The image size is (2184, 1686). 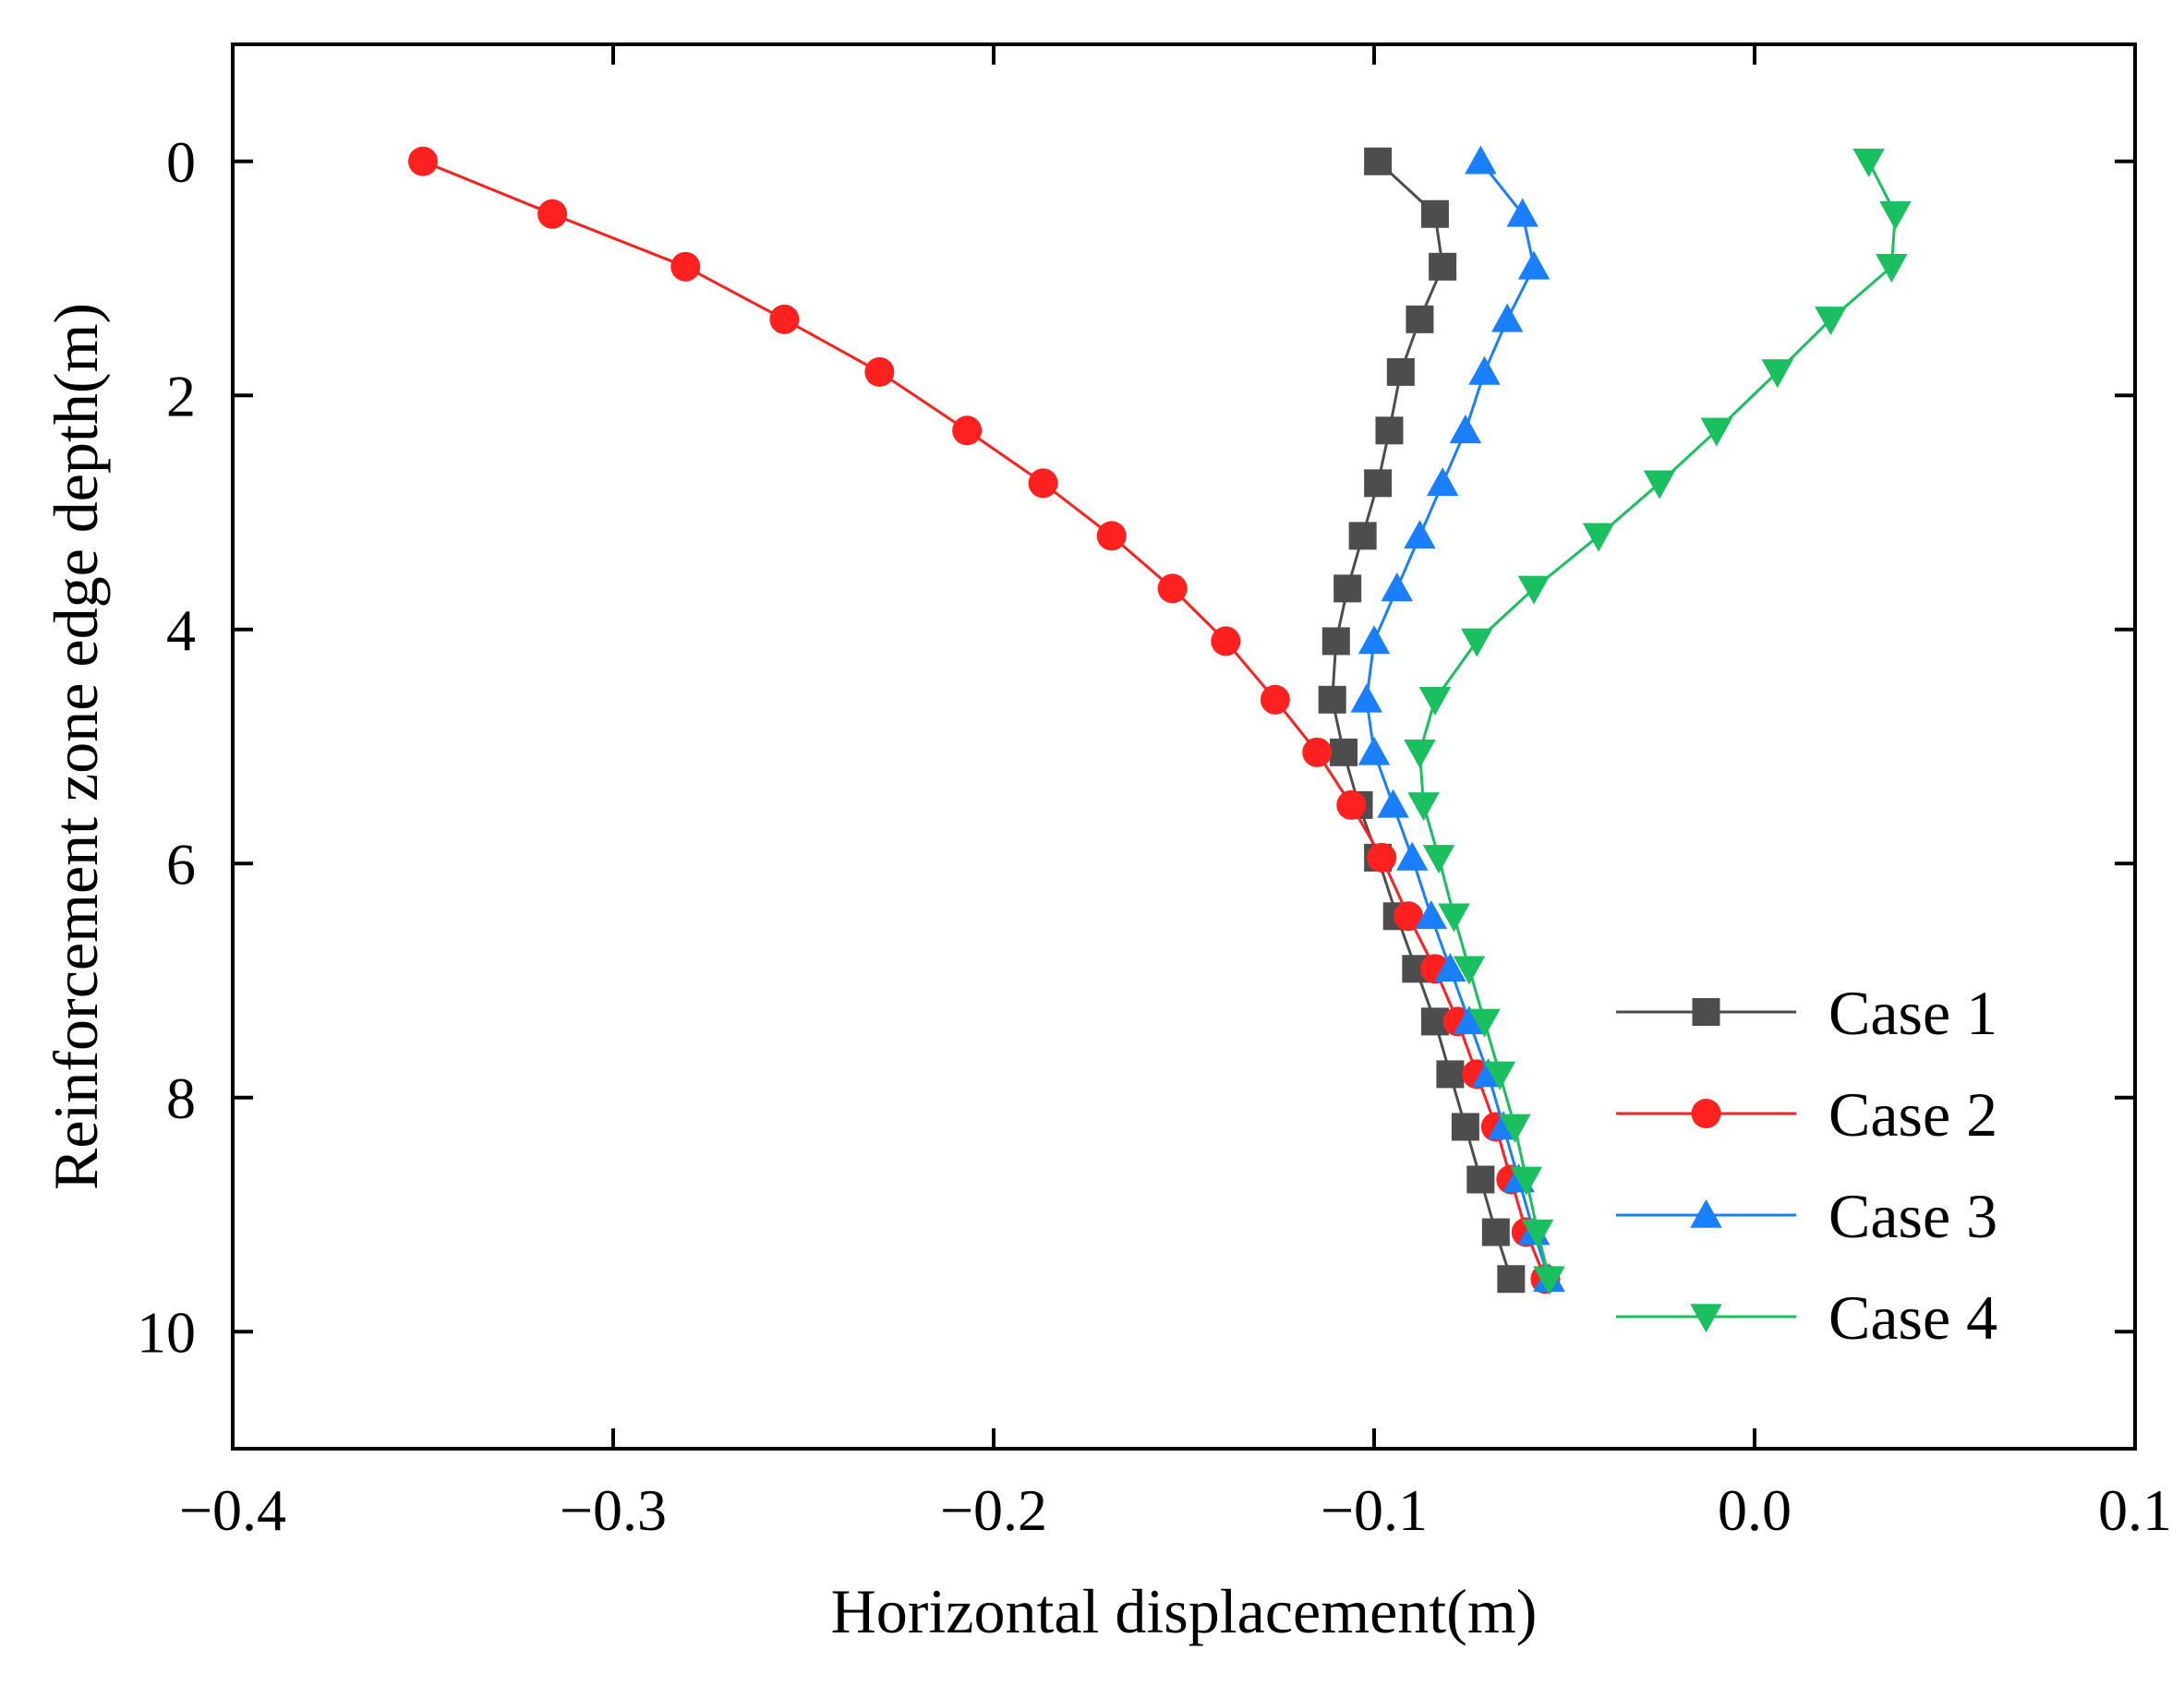 What do you see at coordinates (232, 1510) in the screenshot?
I see `x-tick-label: −0.4` at bounding box center [232, 1510].